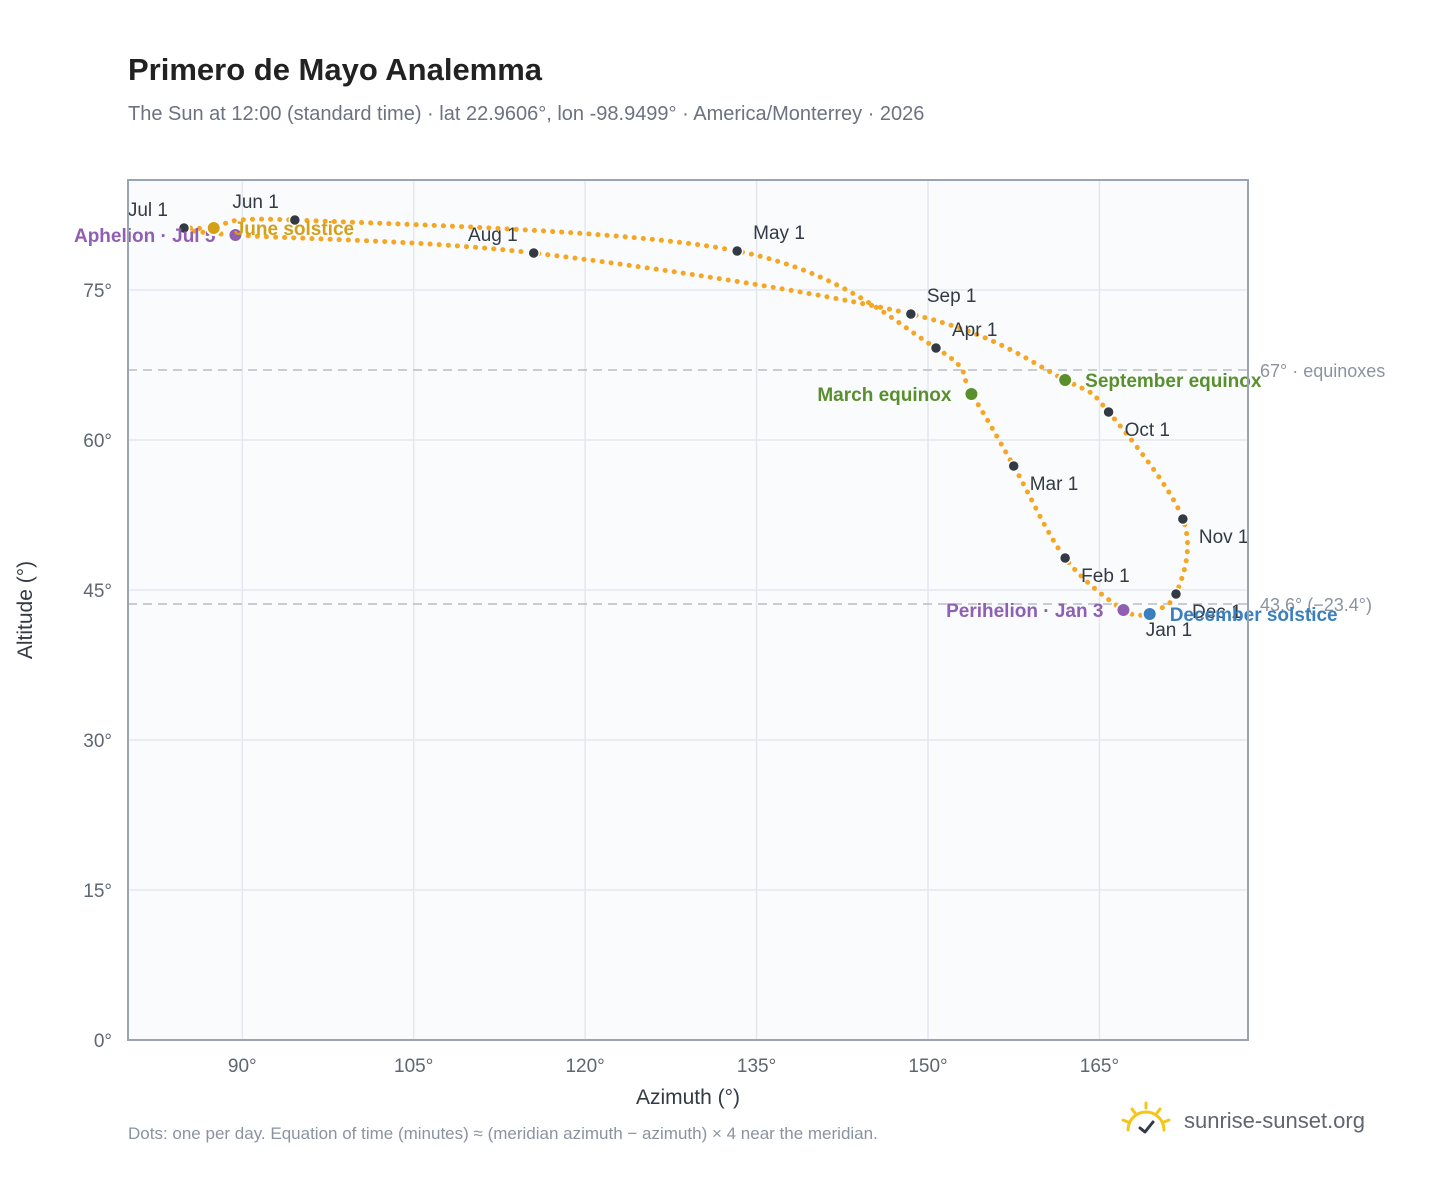  Describe the element at coordinates (1146, 1120) in the screenshot. I see `sun-logo-icon` at that location.